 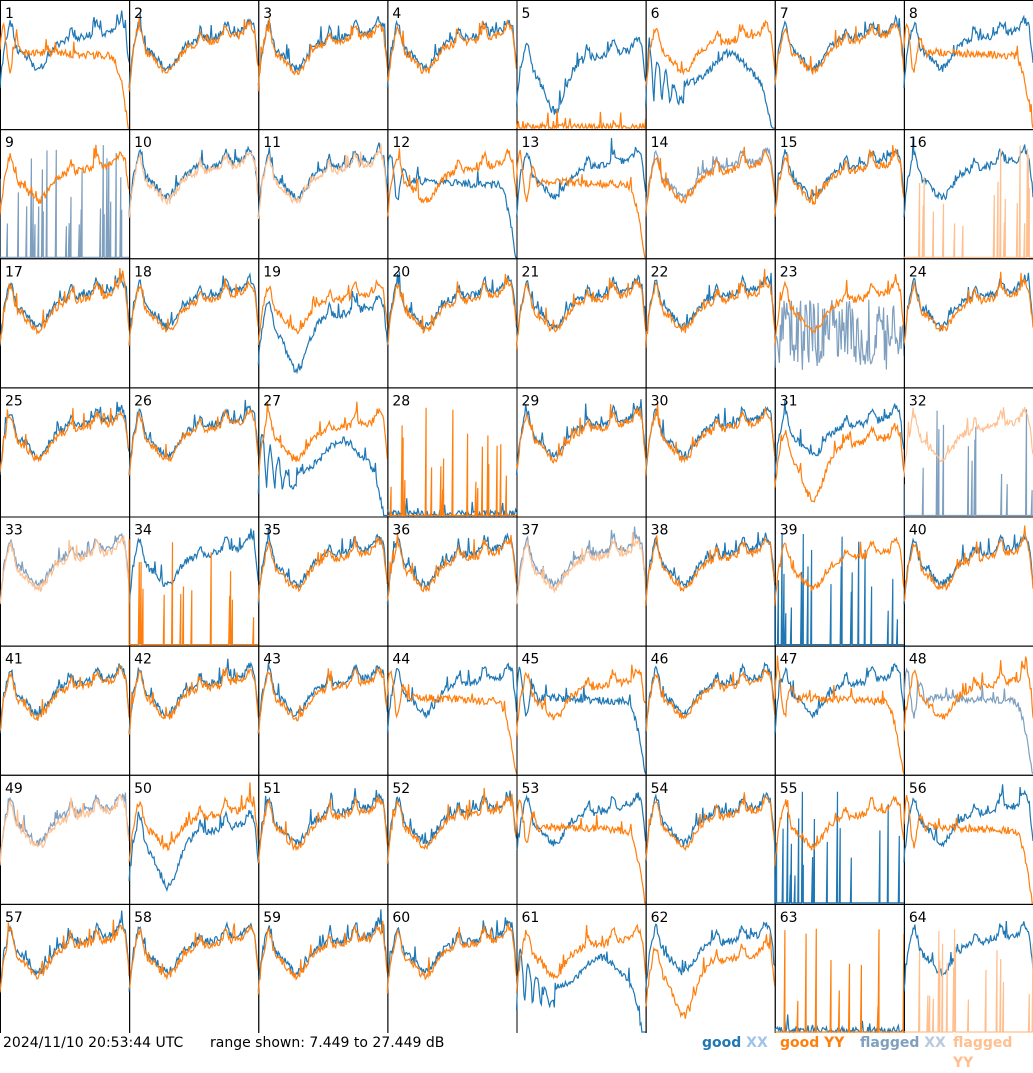 I want to click on legend-good-xx-pol: XX, so click(x=757, y=1043).